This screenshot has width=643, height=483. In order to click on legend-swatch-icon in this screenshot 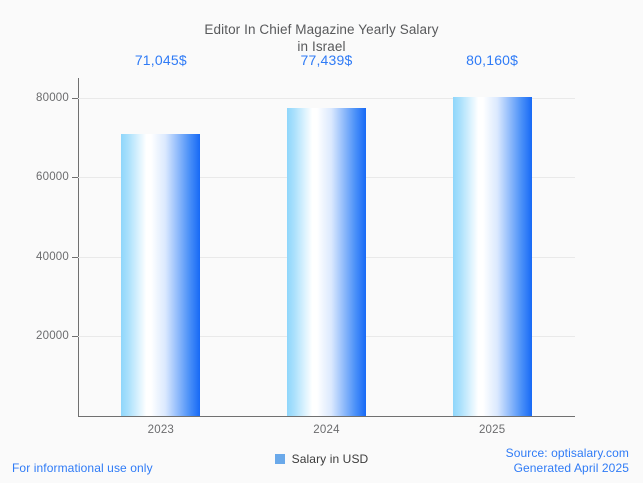, I will do `click(279, 459)`.